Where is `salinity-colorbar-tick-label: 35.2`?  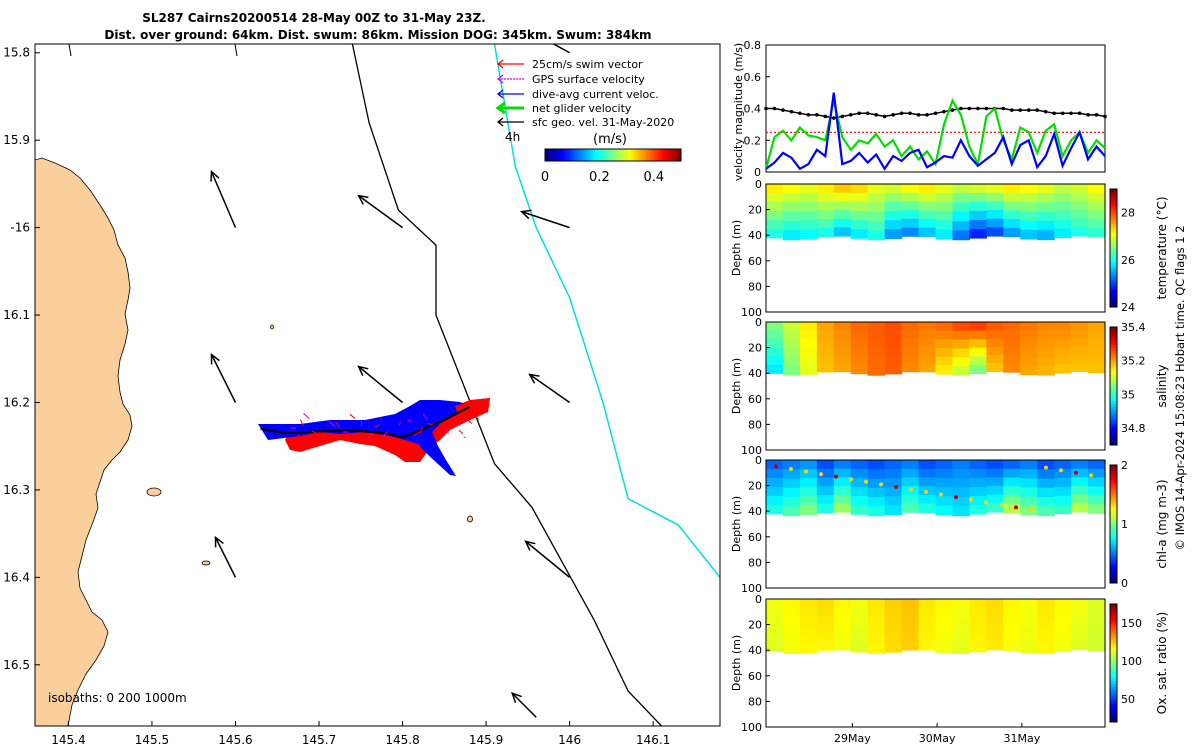 salinity-colorbar-tick-label: 35.2 is located at coordinates (1133, 361).